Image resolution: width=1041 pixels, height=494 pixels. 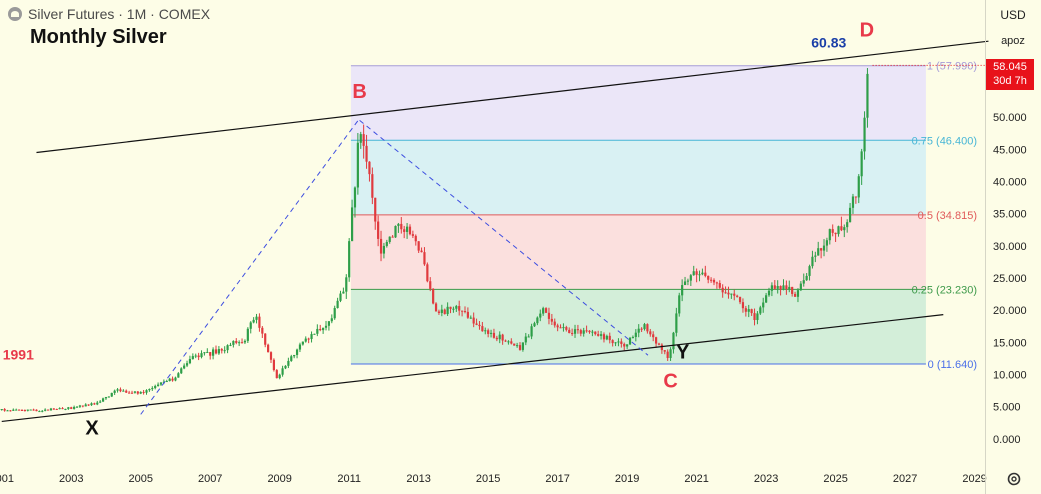 What do you see at coordinates (349, 479) in the screenshot?
I see `time-tick-2011: 2011` at bounding box center [349, 479].